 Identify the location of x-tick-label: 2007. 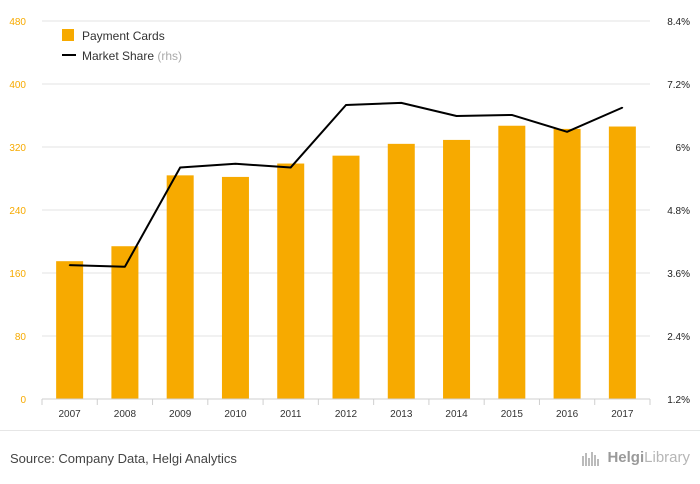
(70, 414).